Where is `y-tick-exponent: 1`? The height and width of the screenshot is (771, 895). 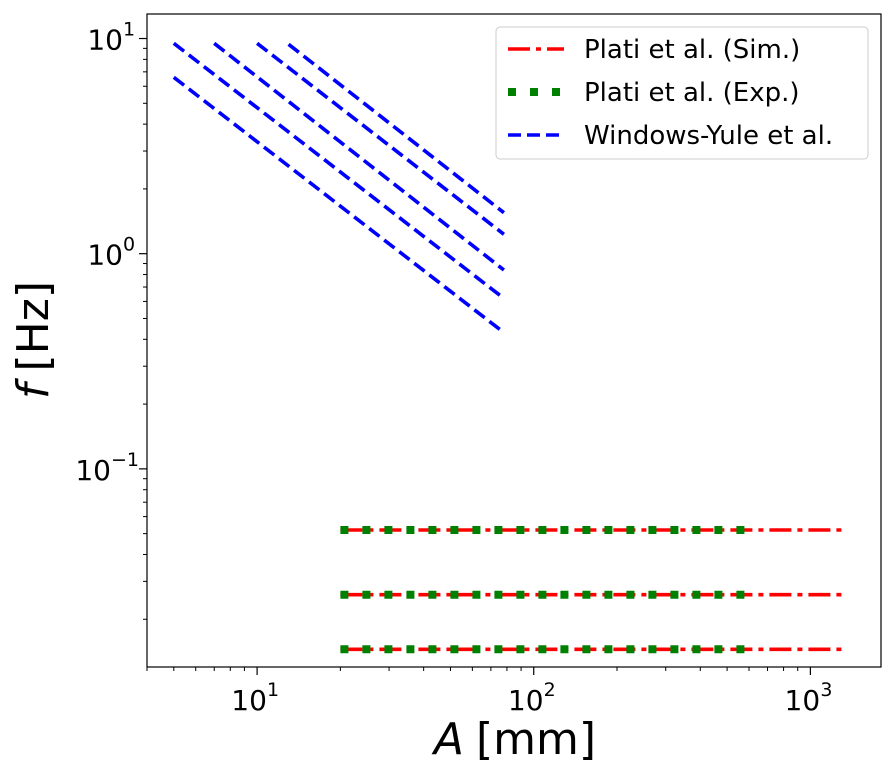
y-tick-exponent: 1 is located at coordinates (129, 30).